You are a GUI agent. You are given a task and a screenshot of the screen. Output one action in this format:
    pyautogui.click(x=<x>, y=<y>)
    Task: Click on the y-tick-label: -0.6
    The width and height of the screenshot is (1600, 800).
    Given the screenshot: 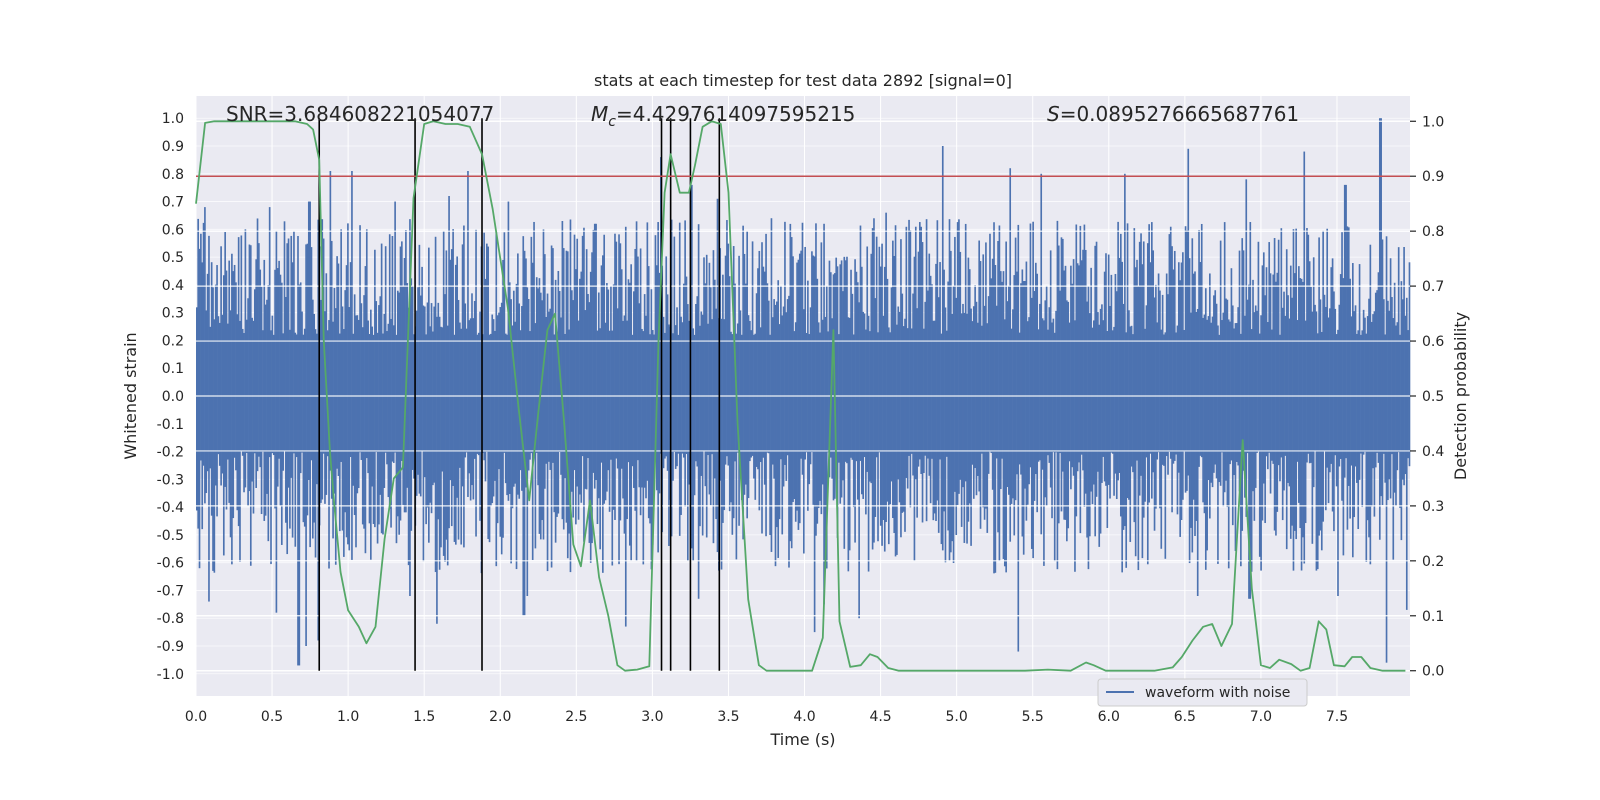 What is the action you would take?
    pyautogui.click(x=170, y=564)
    